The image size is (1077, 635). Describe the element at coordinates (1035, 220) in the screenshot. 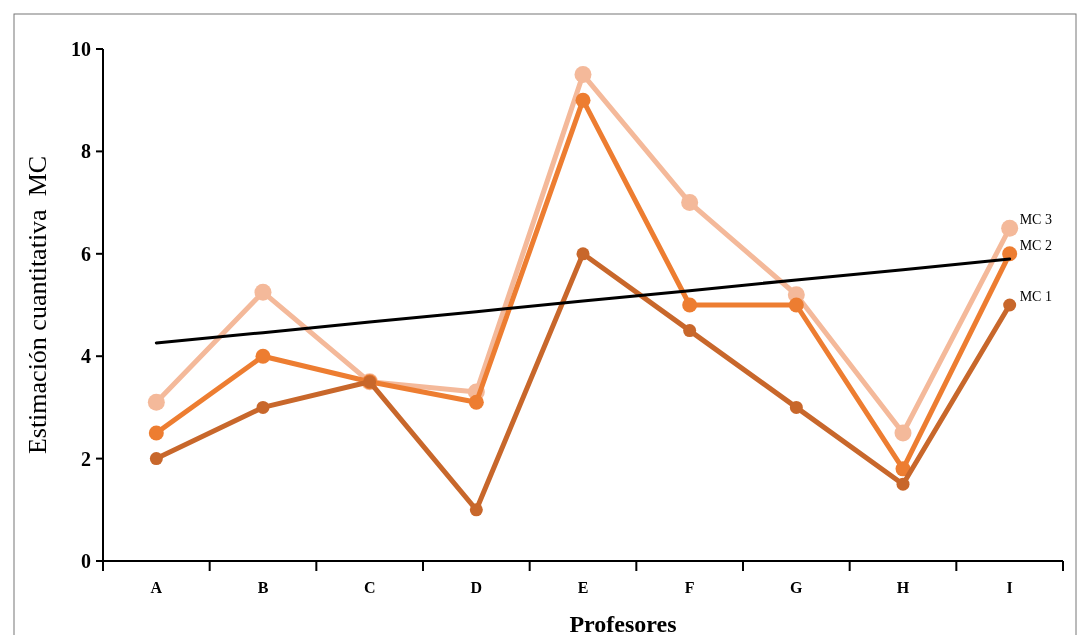

I see `series-label: MC 3` at that location.